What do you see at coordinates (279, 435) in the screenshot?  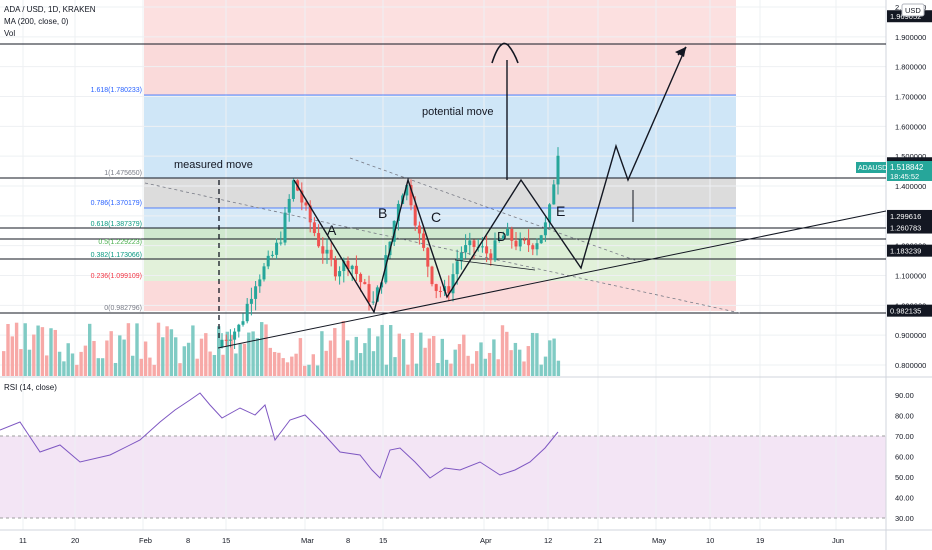 I see `rsi-line` at bounding box center [279, 435].